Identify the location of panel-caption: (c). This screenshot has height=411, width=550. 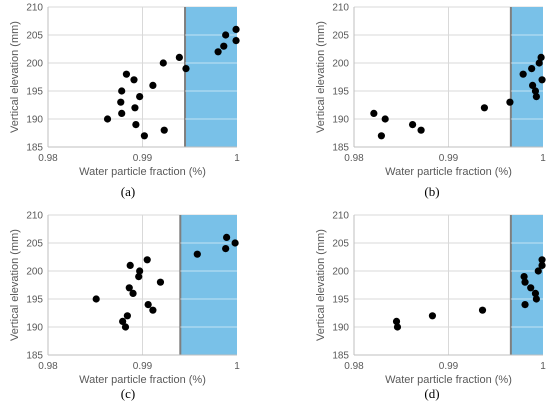
(128, 393).